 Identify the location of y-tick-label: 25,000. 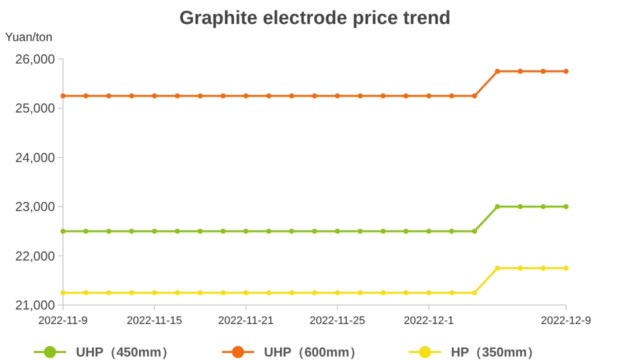
(35, 108).